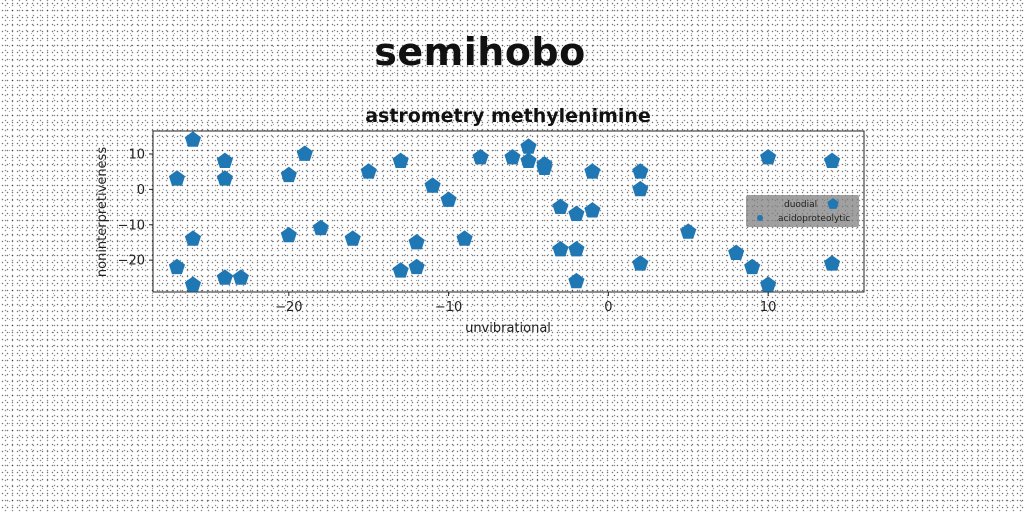 The height and width of the screenshot is (512, 1024). What do you see at coordinates (525, 303) in the screenshot?
I see `x-axis: −20 −10 0 10` at bounding box center [525, 303].